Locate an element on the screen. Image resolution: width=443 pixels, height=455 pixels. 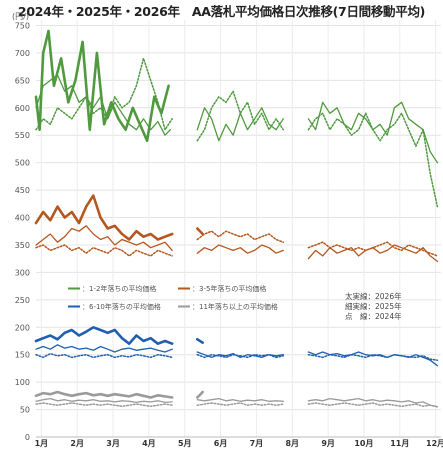
y-tick-label: 250 is located at coordinates (22, 300).